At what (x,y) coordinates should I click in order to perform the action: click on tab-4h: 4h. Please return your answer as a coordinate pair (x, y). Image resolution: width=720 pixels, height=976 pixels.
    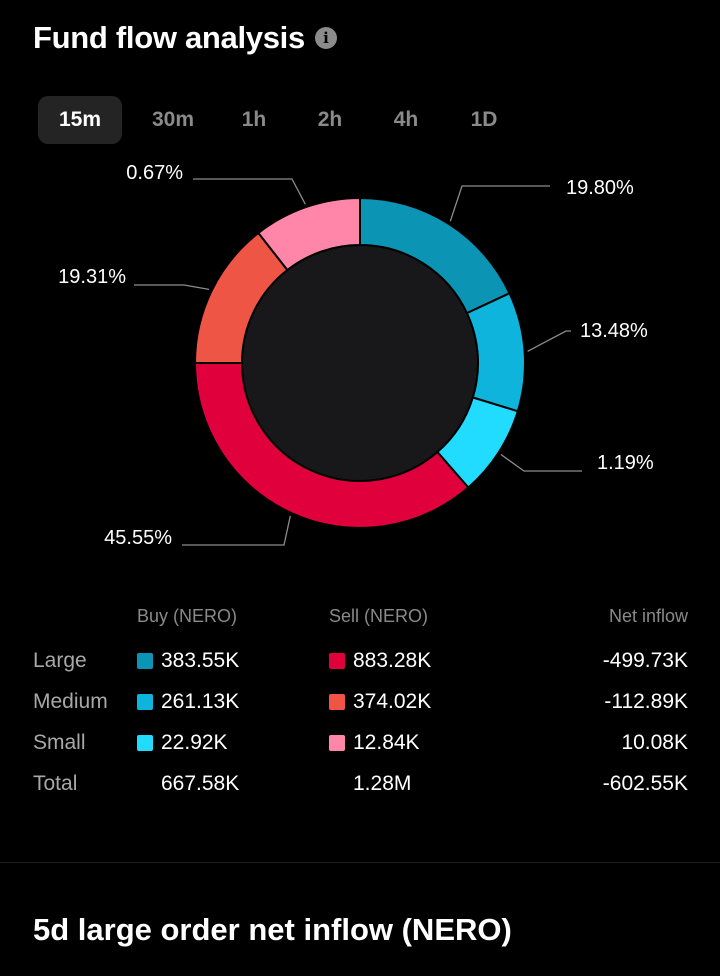
    Looking at the image, I should click on (406, 119).